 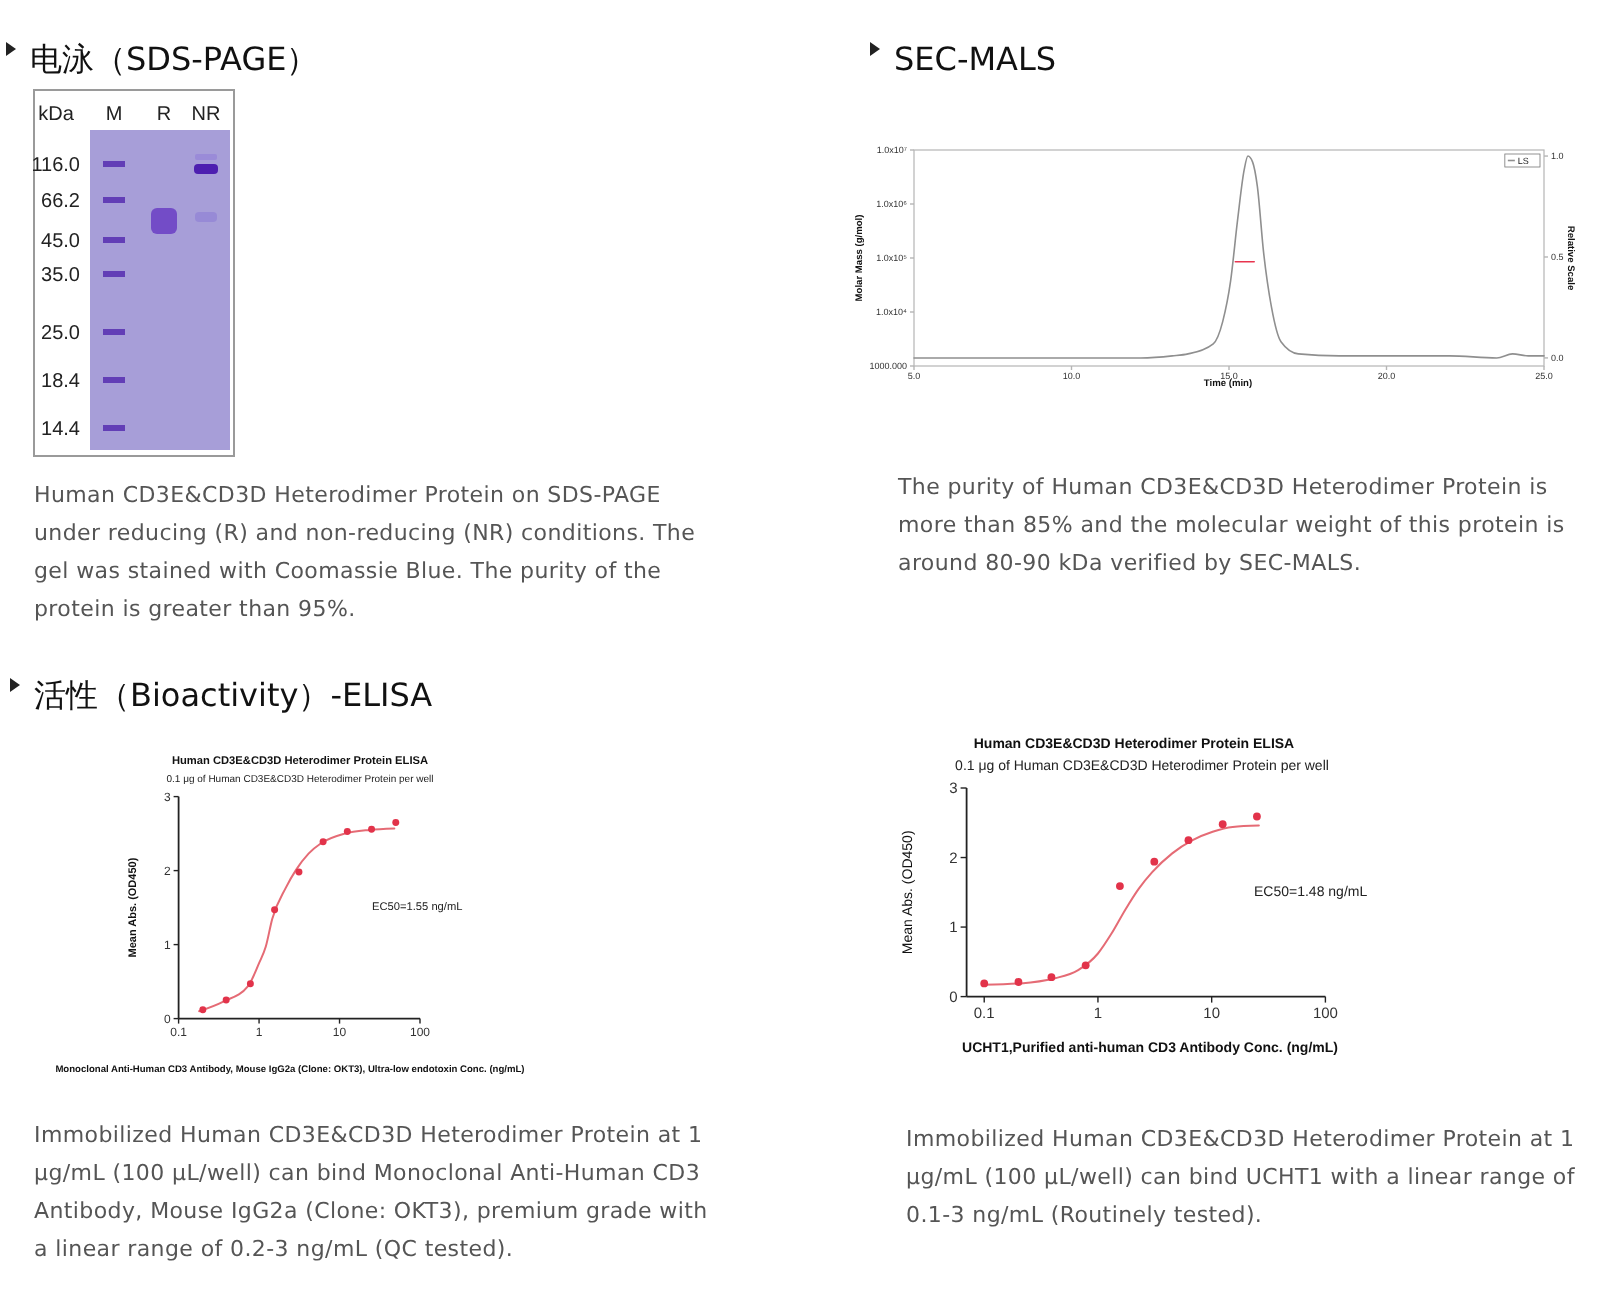 I want to click on category-label: 66.2, so click(x=60, y=202).